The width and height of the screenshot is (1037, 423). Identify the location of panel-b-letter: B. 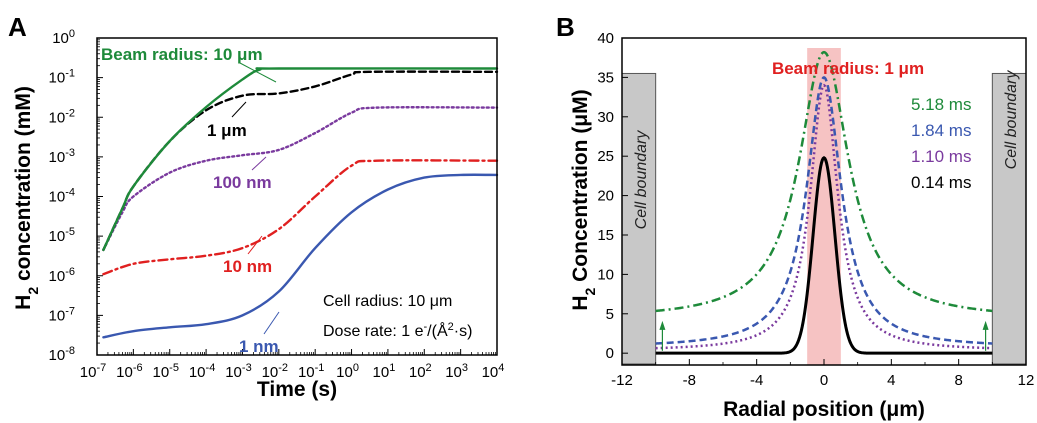
(565, 27).